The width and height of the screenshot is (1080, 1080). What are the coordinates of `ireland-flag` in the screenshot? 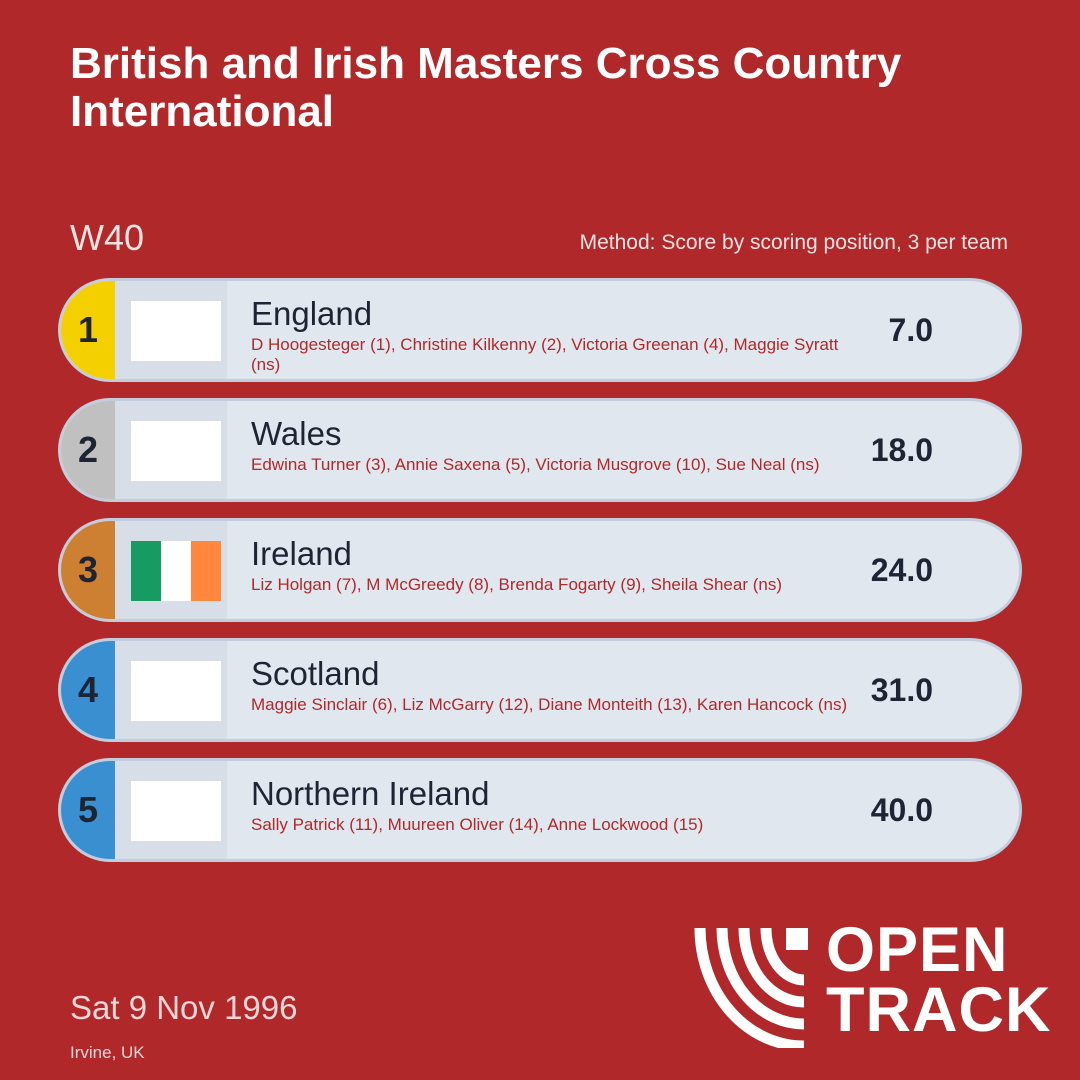 It's located at (176, 571).